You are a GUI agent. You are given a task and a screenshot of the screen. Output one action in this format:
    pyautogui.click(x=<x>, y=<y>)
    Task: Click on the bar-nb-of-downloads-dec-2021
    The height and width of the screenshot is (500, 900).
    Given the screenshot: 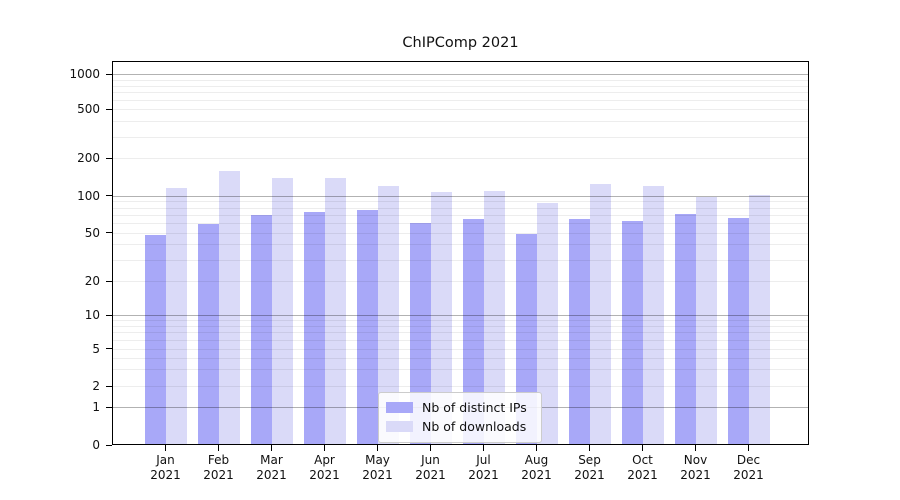 What is the action you would take?
    pyautogui.click(x=759, y=319)
    